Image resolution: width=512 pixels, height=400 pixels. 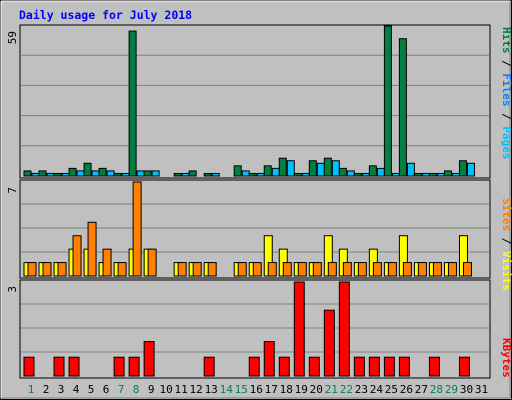 I want to click on day-label: 16, so click(x=256, y=389).